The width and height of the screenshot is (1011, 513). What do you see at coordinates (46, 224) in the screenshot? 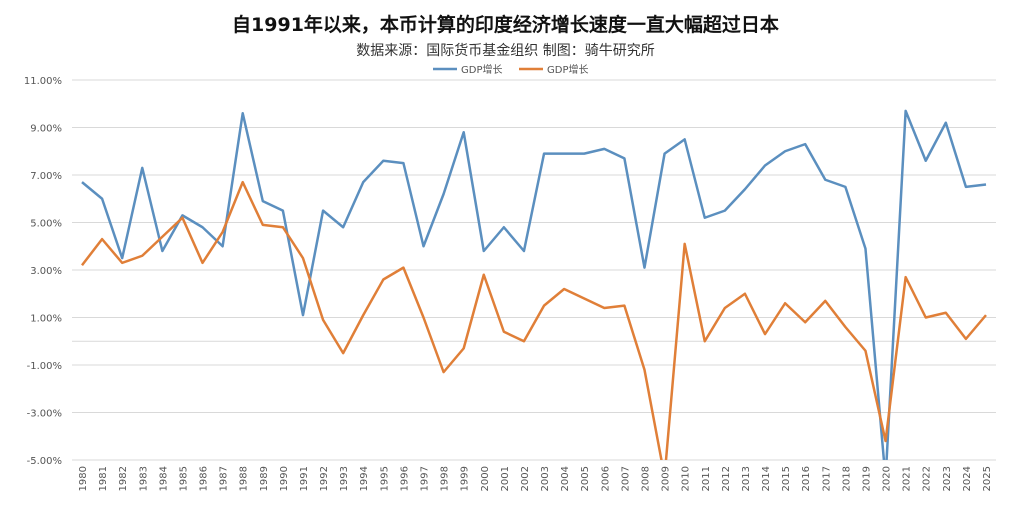
I see `y-tick-label: 5.00%` at bounding box center [46, 224].